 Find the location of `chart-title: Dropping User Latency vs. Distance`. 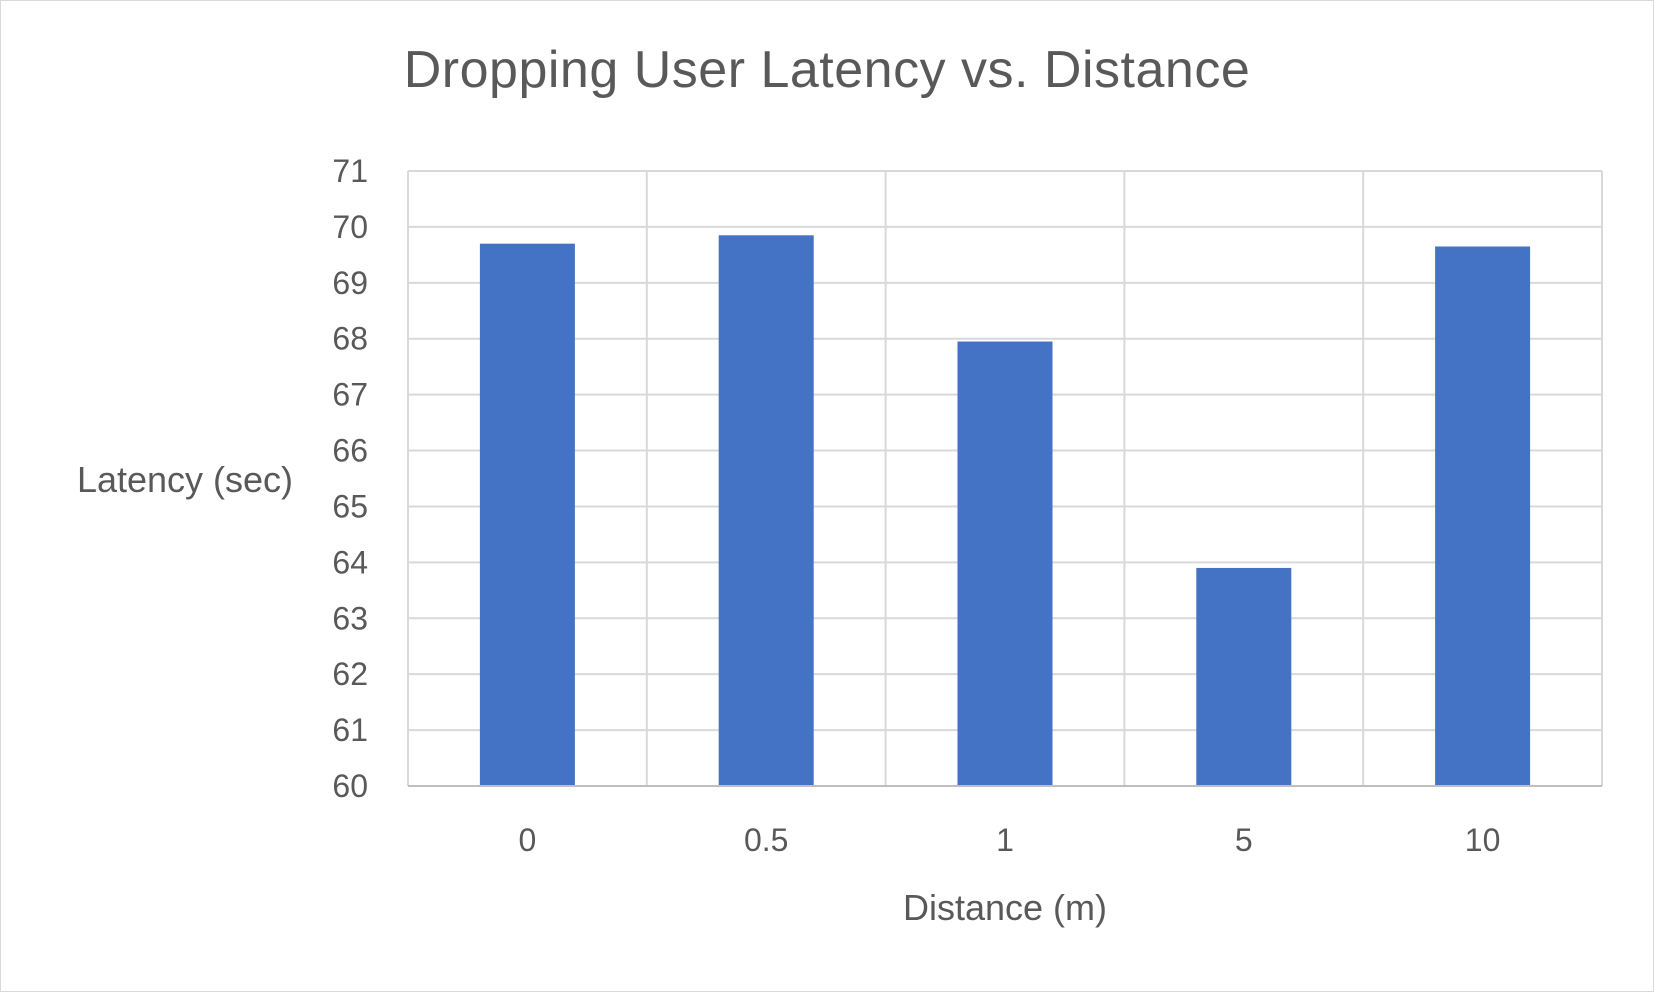

chart-title: Dropping User Latency vs. Distance is located at coordinates (827, 70).